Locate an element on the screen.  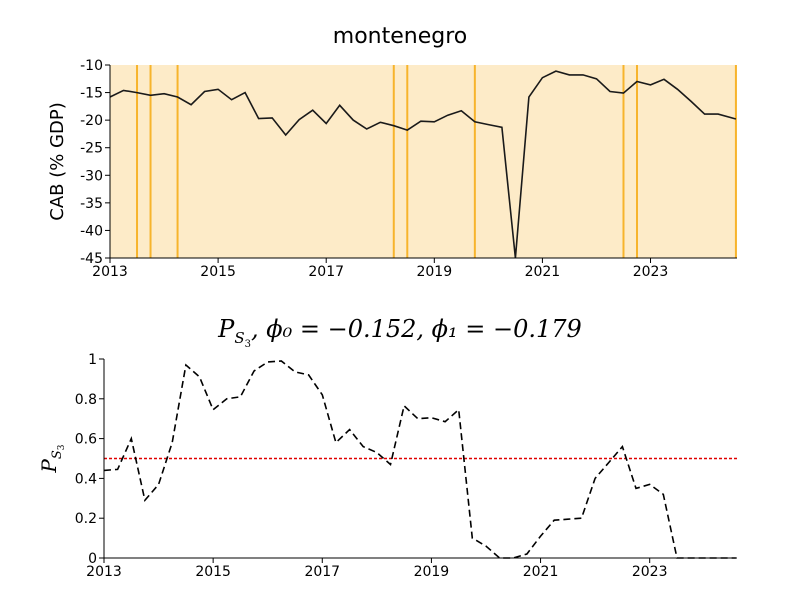
y-tick-label: -40 is located at coordinates (91, 231).